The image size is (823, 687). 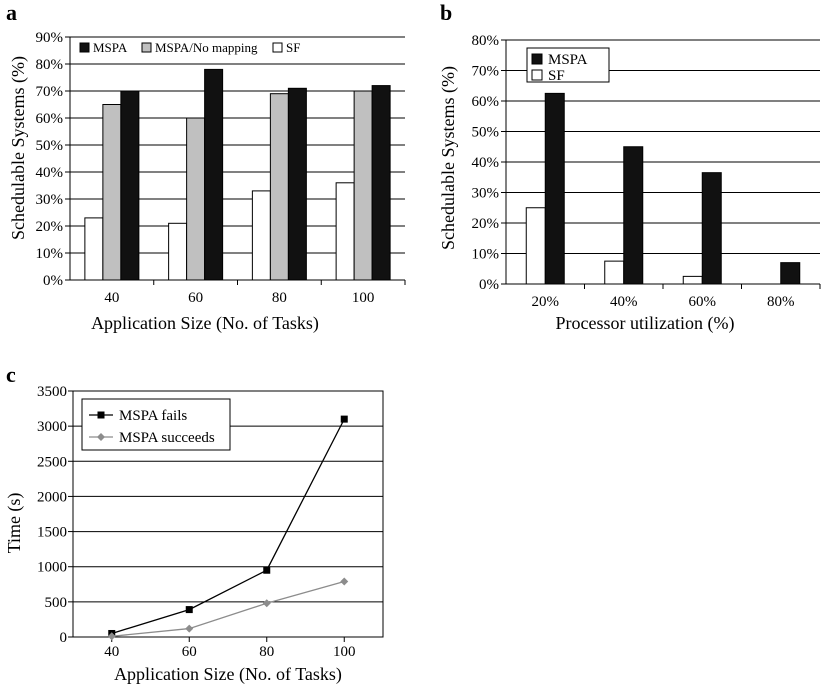 I want to click on a-legend-label: SF, so click(x=293, y=47).